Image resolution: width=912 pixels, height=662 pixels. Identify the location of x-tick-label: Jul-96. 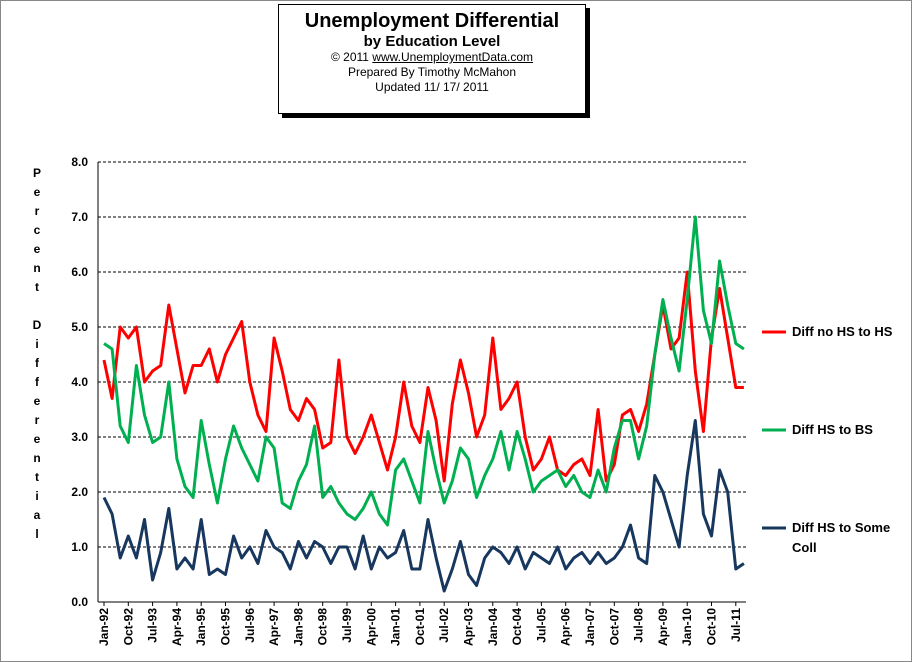
(250, 625).